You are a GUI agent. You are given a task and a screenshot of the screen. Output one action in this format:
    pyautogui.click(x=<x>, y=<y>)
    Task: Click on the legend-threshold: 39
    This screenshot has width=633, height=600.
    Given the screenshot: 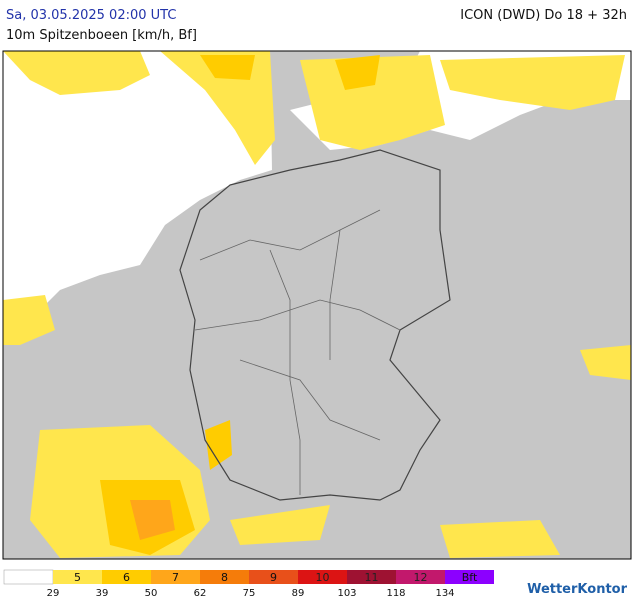 What is the action you would take?
    pyautogui.click(x=102, y=593)
    